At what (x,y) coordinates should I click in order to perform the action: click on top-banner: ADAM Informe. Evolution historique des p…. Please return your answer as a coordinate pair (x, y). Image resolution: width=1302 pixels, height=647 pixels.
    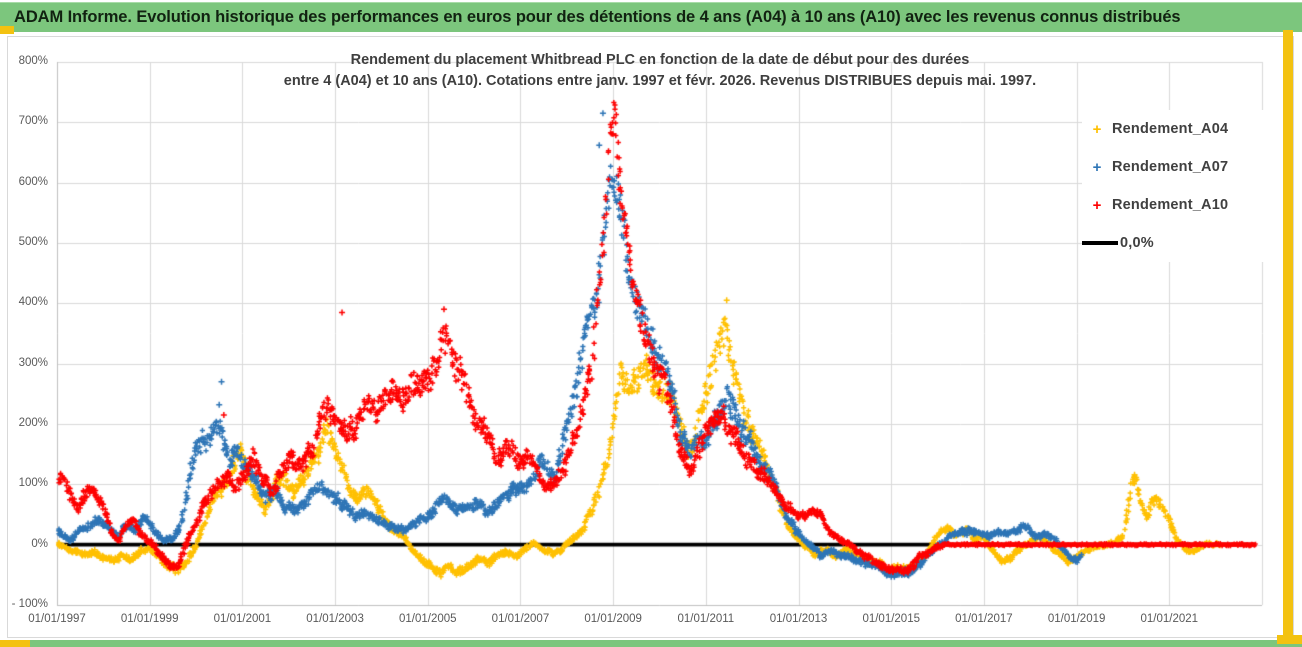
    Looking at the image, I should click on (651, 17).